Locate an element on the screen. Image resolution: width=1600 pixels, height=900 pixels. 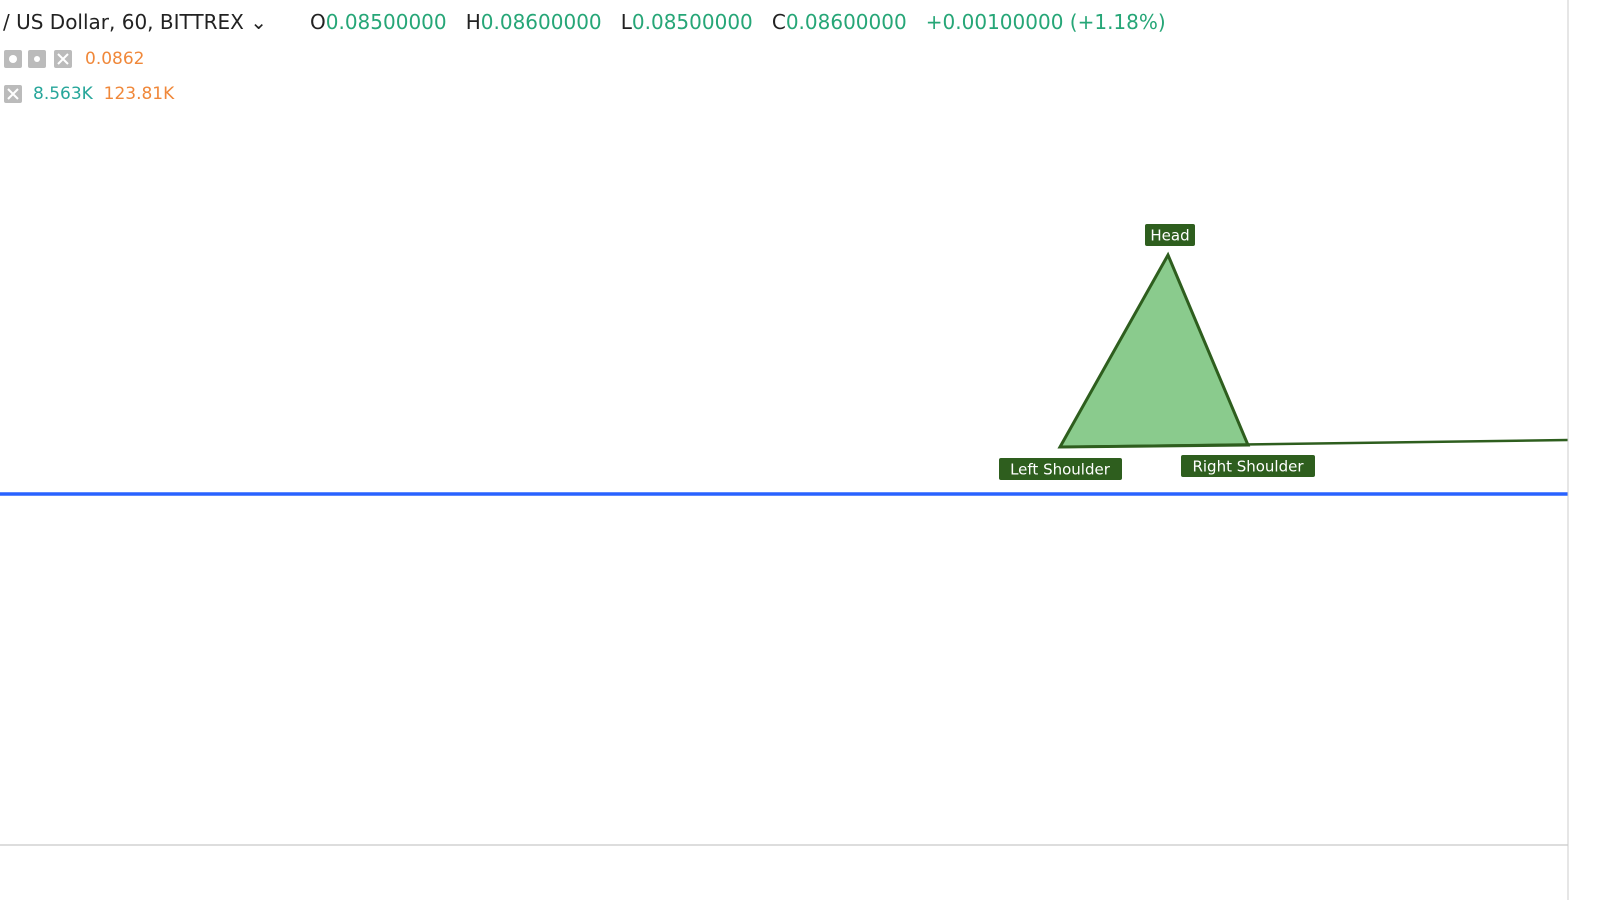
ohlc-label: H is located at coordinates (473, 22).